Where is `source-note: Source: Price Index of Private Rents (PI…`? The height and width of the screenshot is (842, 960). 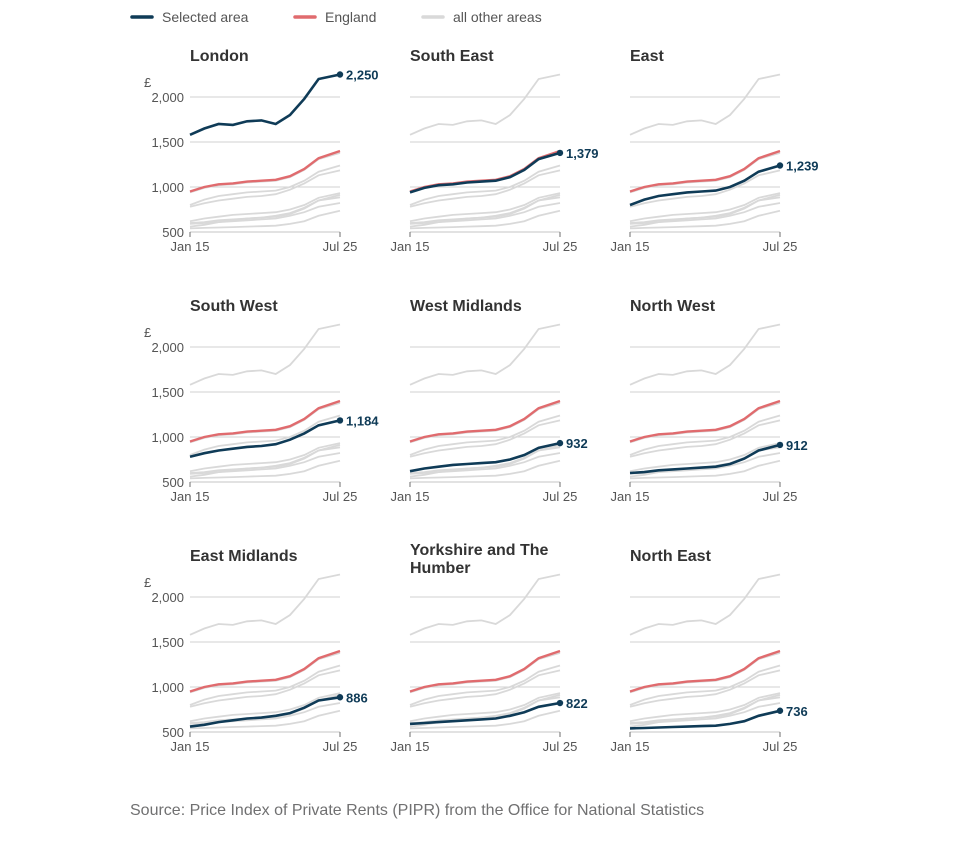 source-note: Source: Price Index of Private Rents (PI… is located at coordinates (417, 810).